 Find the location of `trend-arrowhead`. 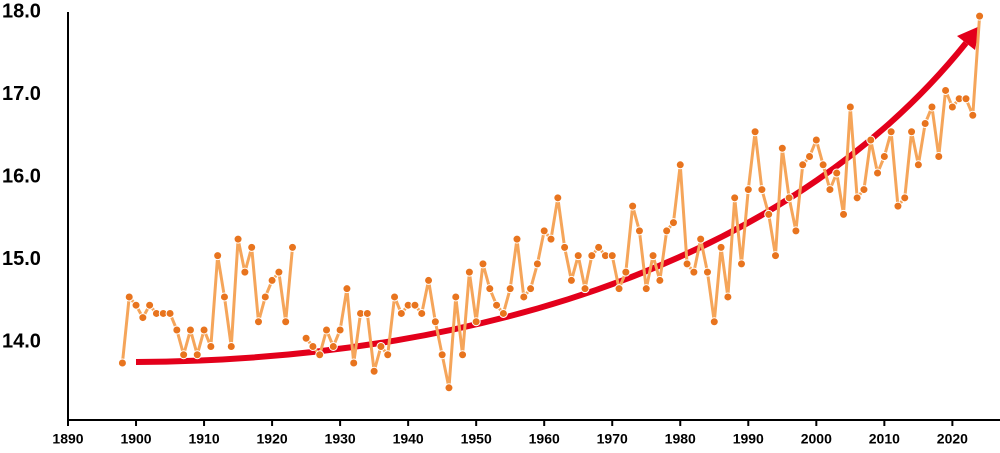

trend-arrowhead is located at coordinates (968, 38).